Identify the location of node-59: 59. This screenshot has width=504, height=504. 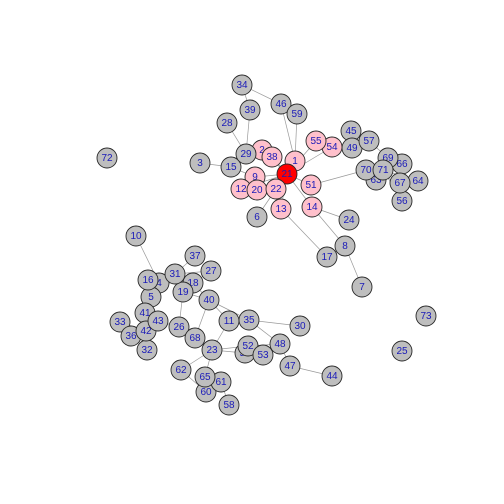
(297, 114).